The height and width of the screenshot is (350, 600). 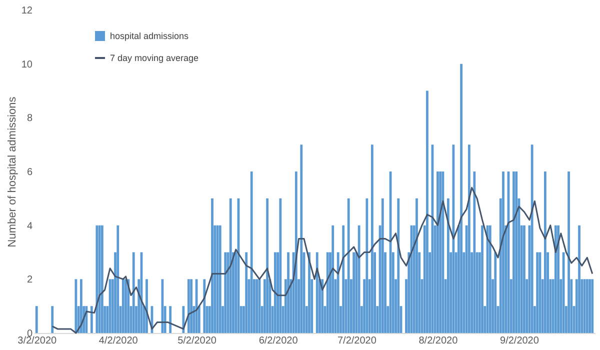 What do you see at coordinates (27, 64) in the screenshot?
I see `y-tick-label: 10` at bounding box center [27, 64].